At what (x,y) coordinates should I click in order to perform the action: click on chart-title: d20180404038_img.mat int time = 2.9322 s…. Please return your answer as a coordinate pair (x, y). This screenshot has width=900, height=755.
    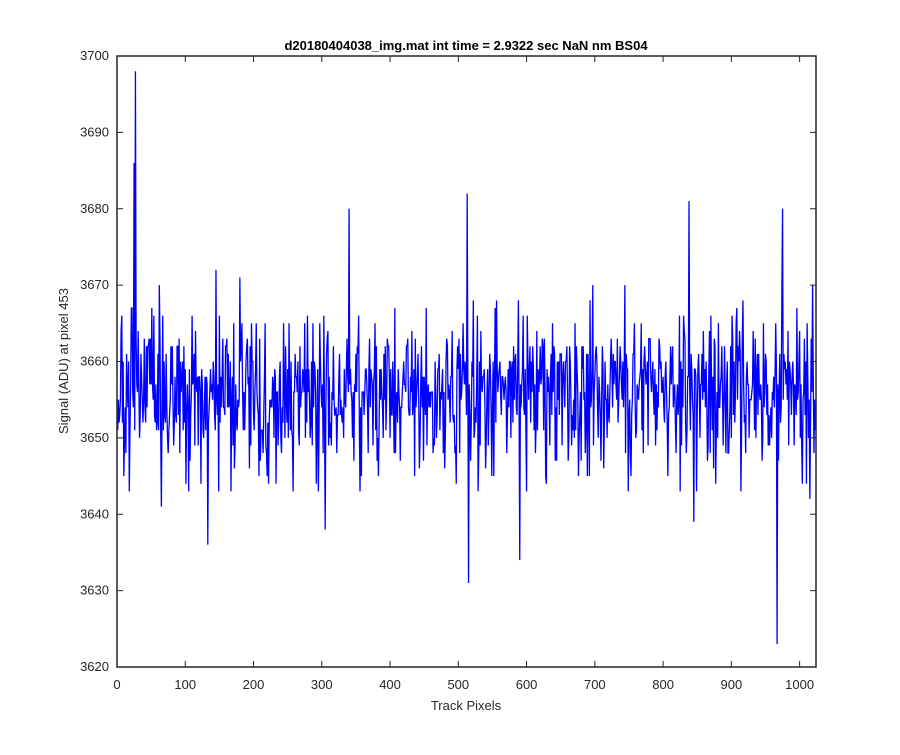
    Looking at the image, I should click on (466, 45).